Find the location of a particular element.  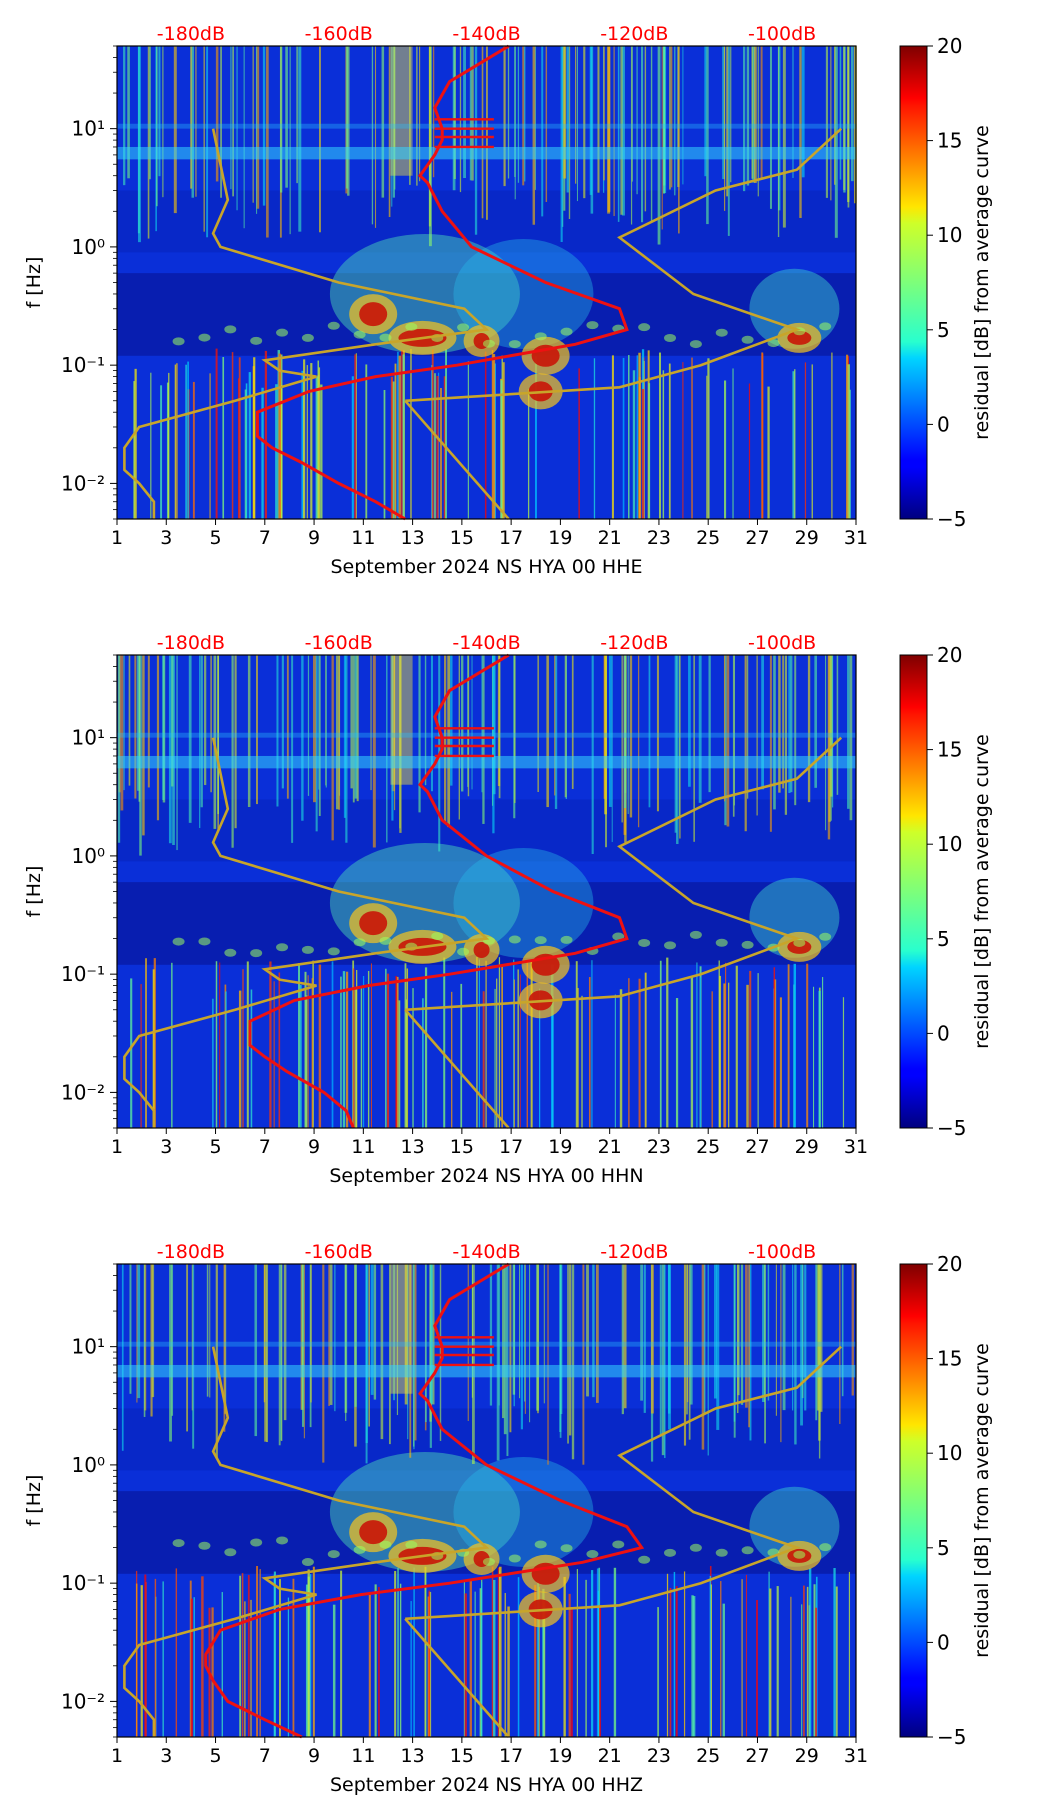

top-db-tick-label: -100dB is located at coordinates (782, 643).